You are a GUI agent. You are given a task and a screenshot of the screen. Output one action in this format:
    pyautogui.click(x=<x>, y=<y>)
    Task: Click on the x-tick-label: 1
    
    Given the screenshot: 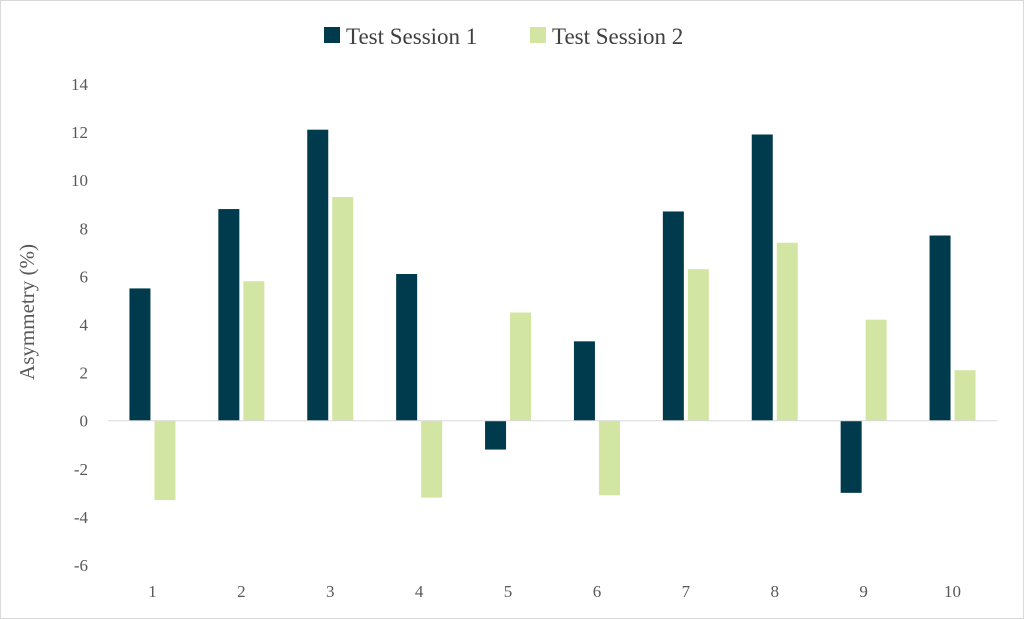 What is the action you would take?
    pyautogui.click(x=152, y=591)
    